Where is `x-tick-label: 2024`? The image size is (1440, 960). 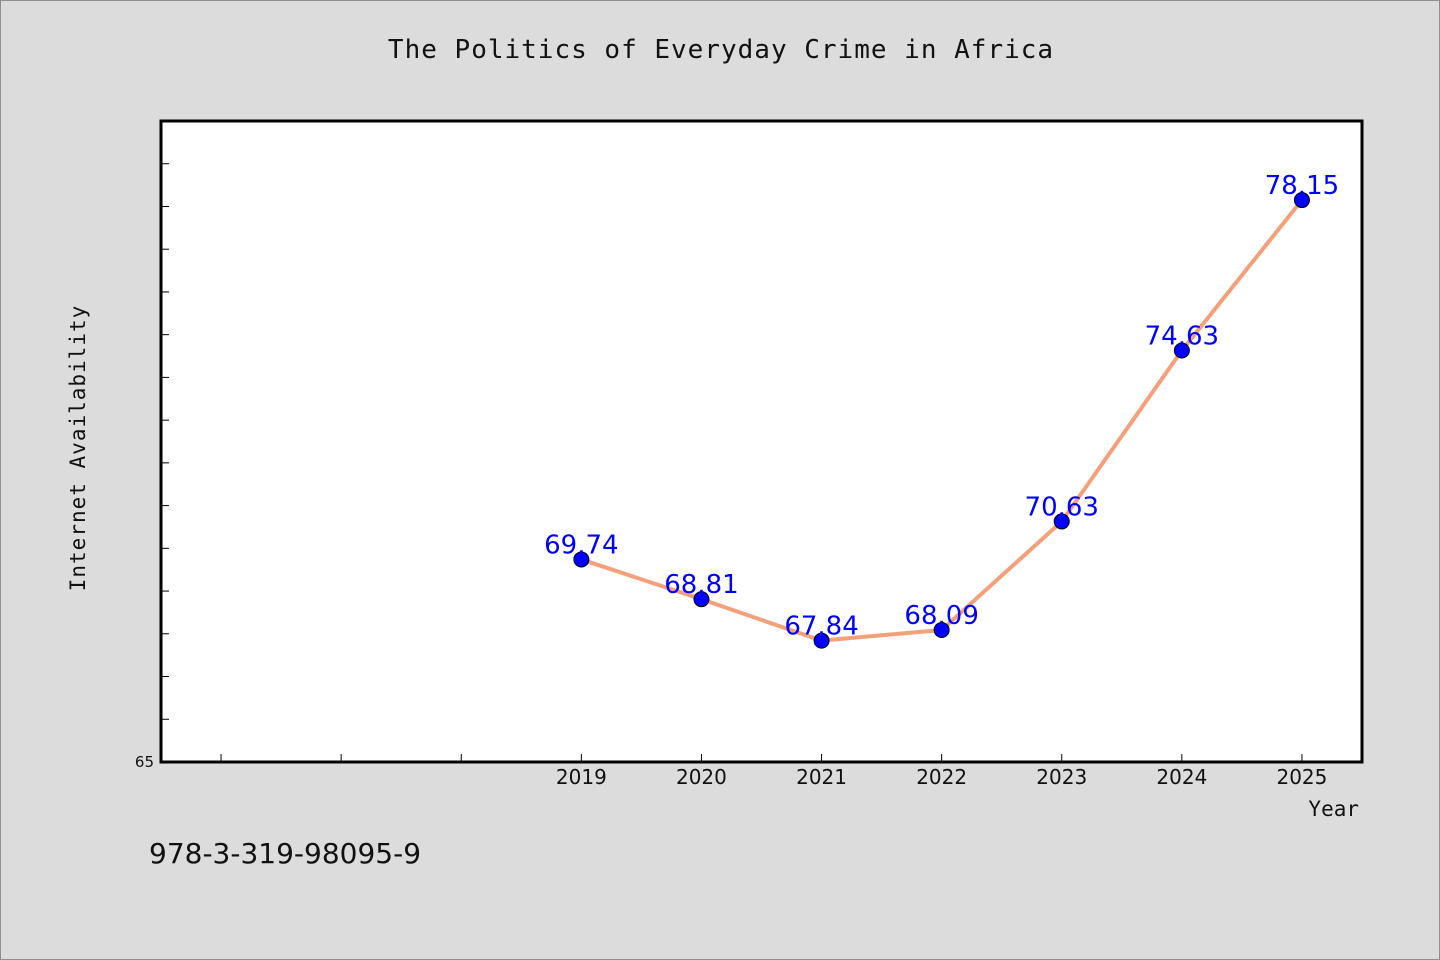 x-tick-label: 2024 is located at coordinates (1181, 777).